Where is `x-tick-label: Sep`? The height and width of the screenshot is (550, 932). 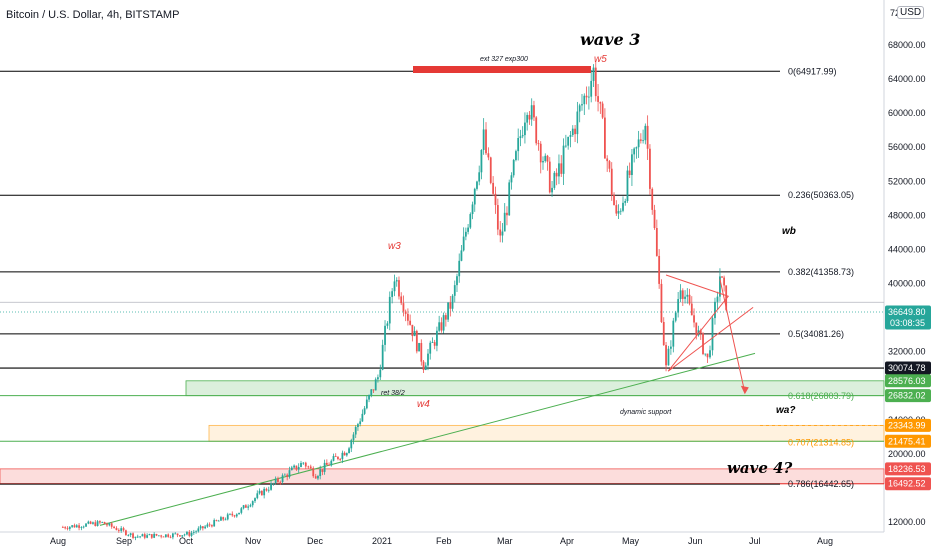 x-tick-label: Sep is located at coordinates (124, 541).